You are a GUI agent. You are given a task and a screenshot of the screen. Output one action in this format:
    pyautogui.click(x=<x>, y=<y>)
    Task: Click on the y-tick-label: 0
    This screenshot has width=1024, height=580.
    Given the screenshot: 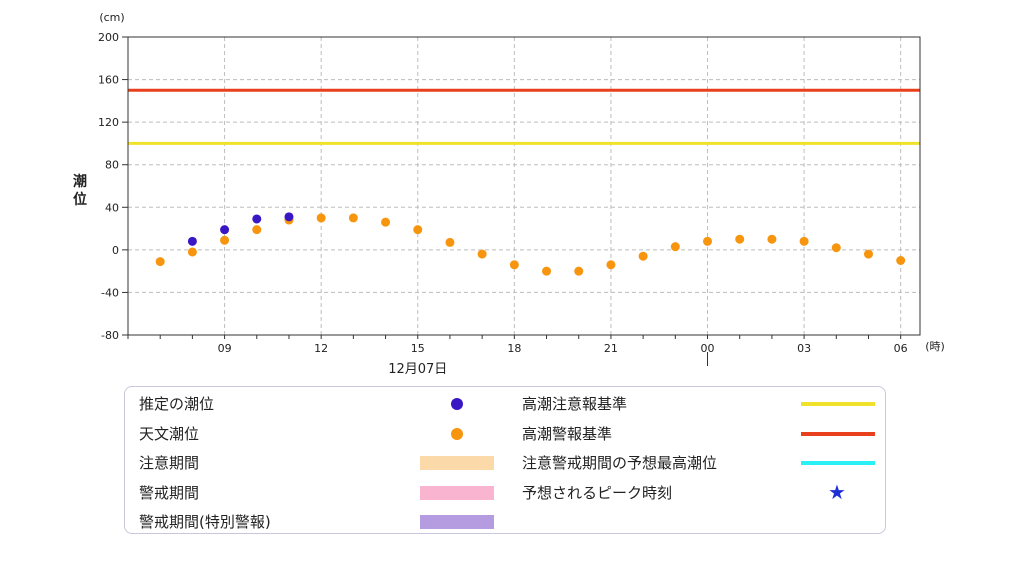 What is the action you would take?
    pyautogui.click(x=115, y=250)
    